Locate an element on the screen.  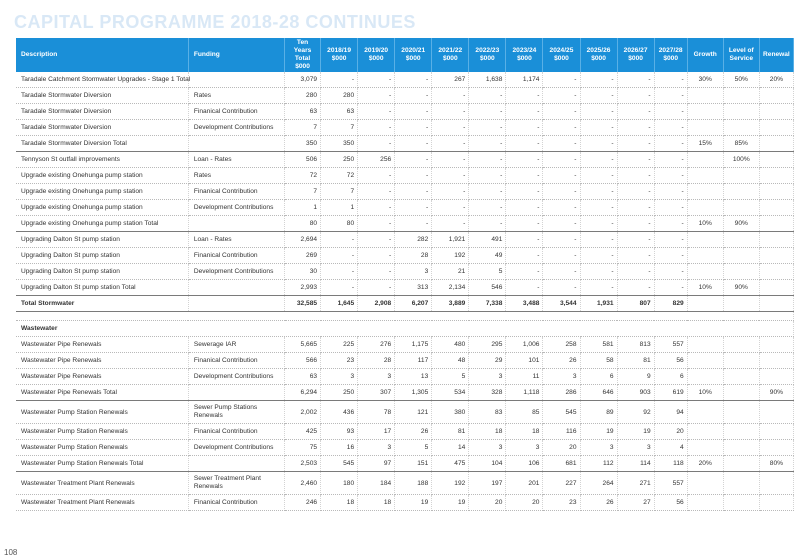
renewal-cell: 80% is located at coordinates (777, 463).